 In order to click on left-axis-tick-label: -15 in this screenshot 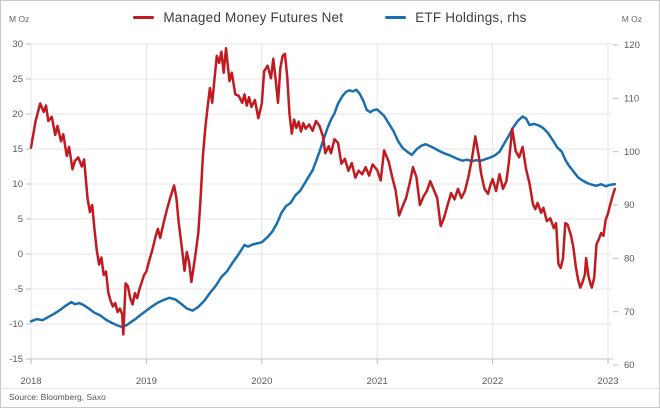, I will do `click(16, 359)`.